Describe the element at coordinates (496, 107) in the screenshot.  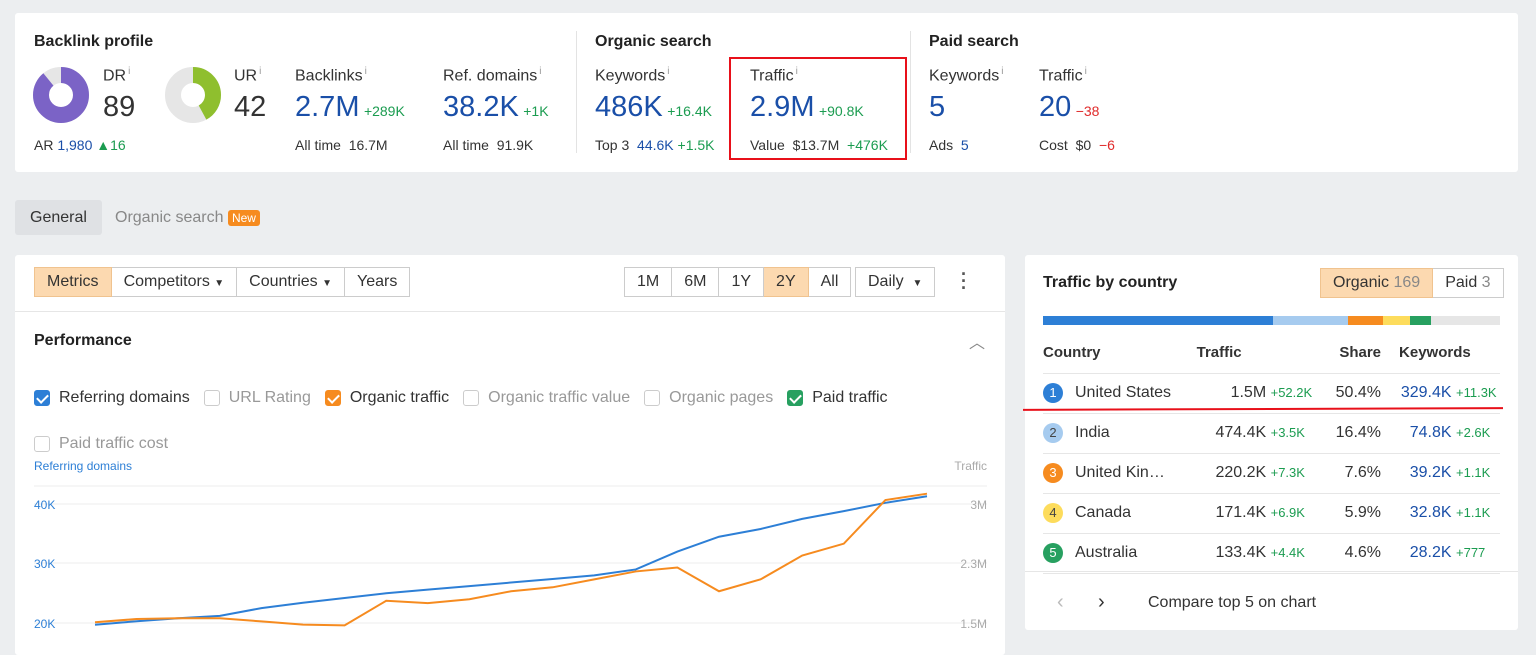
I see `refdomains-value: 38.2K +1K` at that location.